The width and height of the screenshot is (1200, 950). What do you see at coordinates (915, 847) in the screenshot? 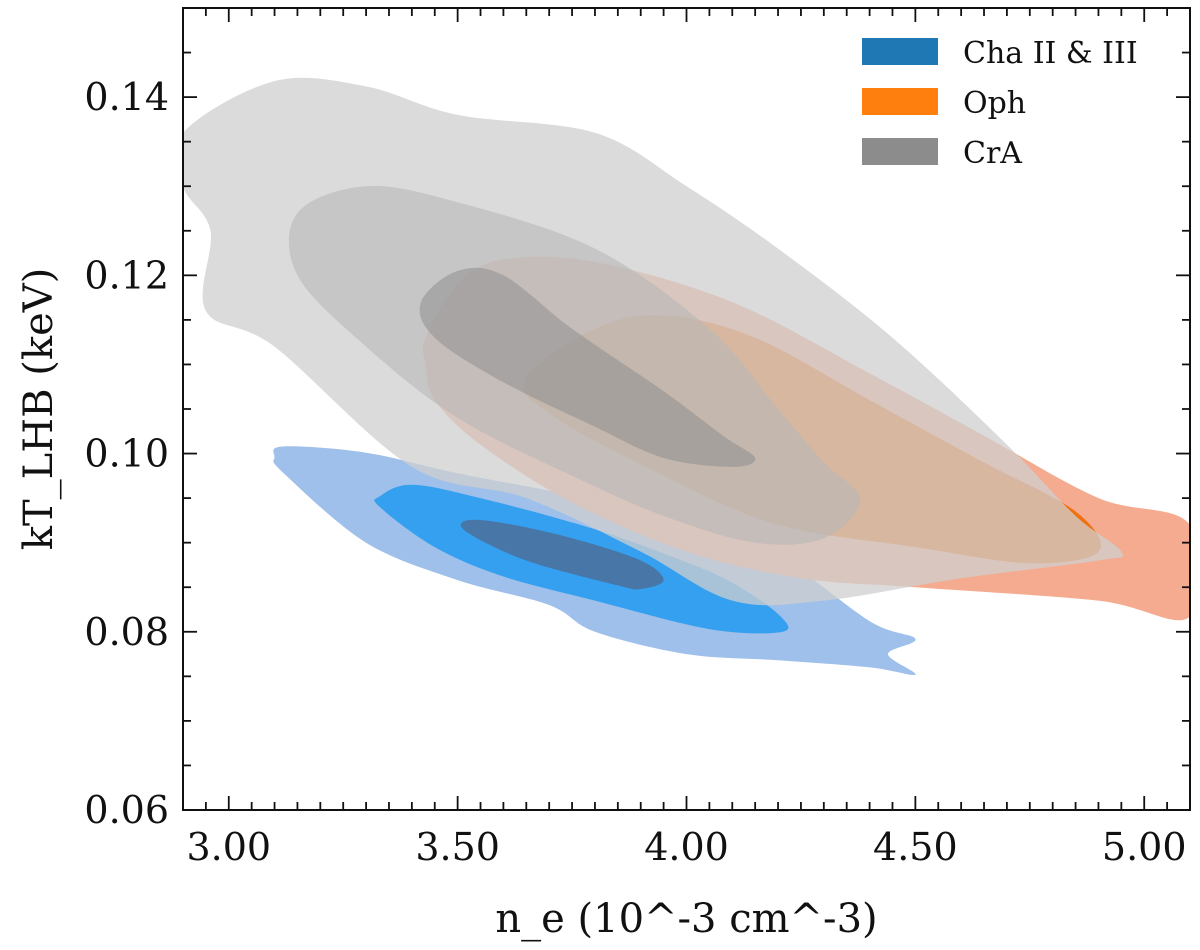
I see `x-tick-label: 4.50` at bounding box center [915, 847].